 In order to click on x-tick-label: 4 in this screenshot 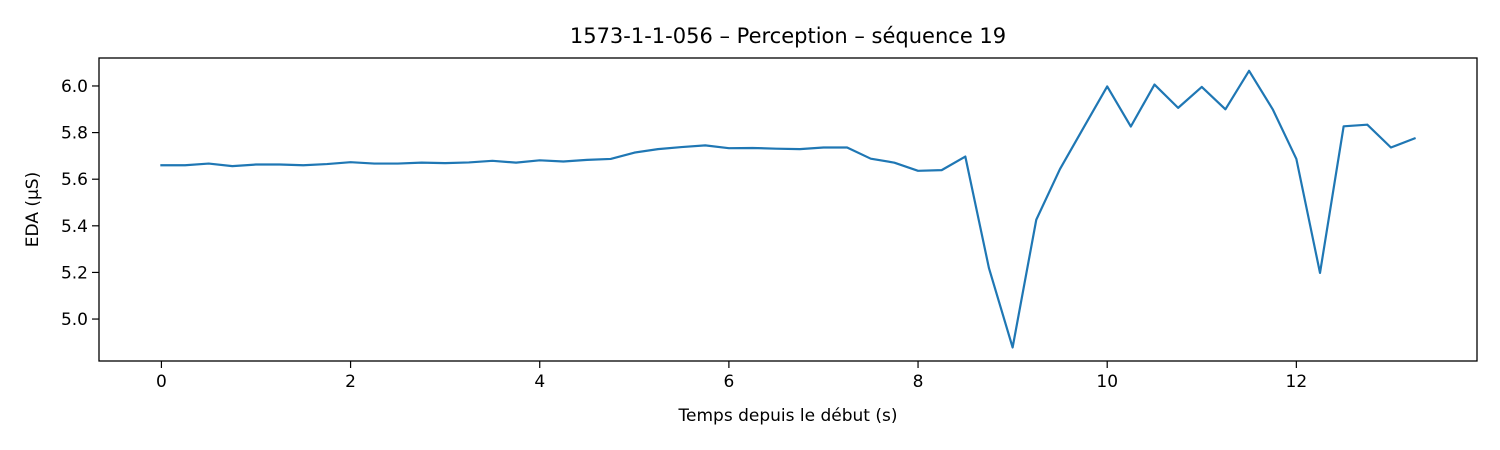, I will do `click(539, 382)`.